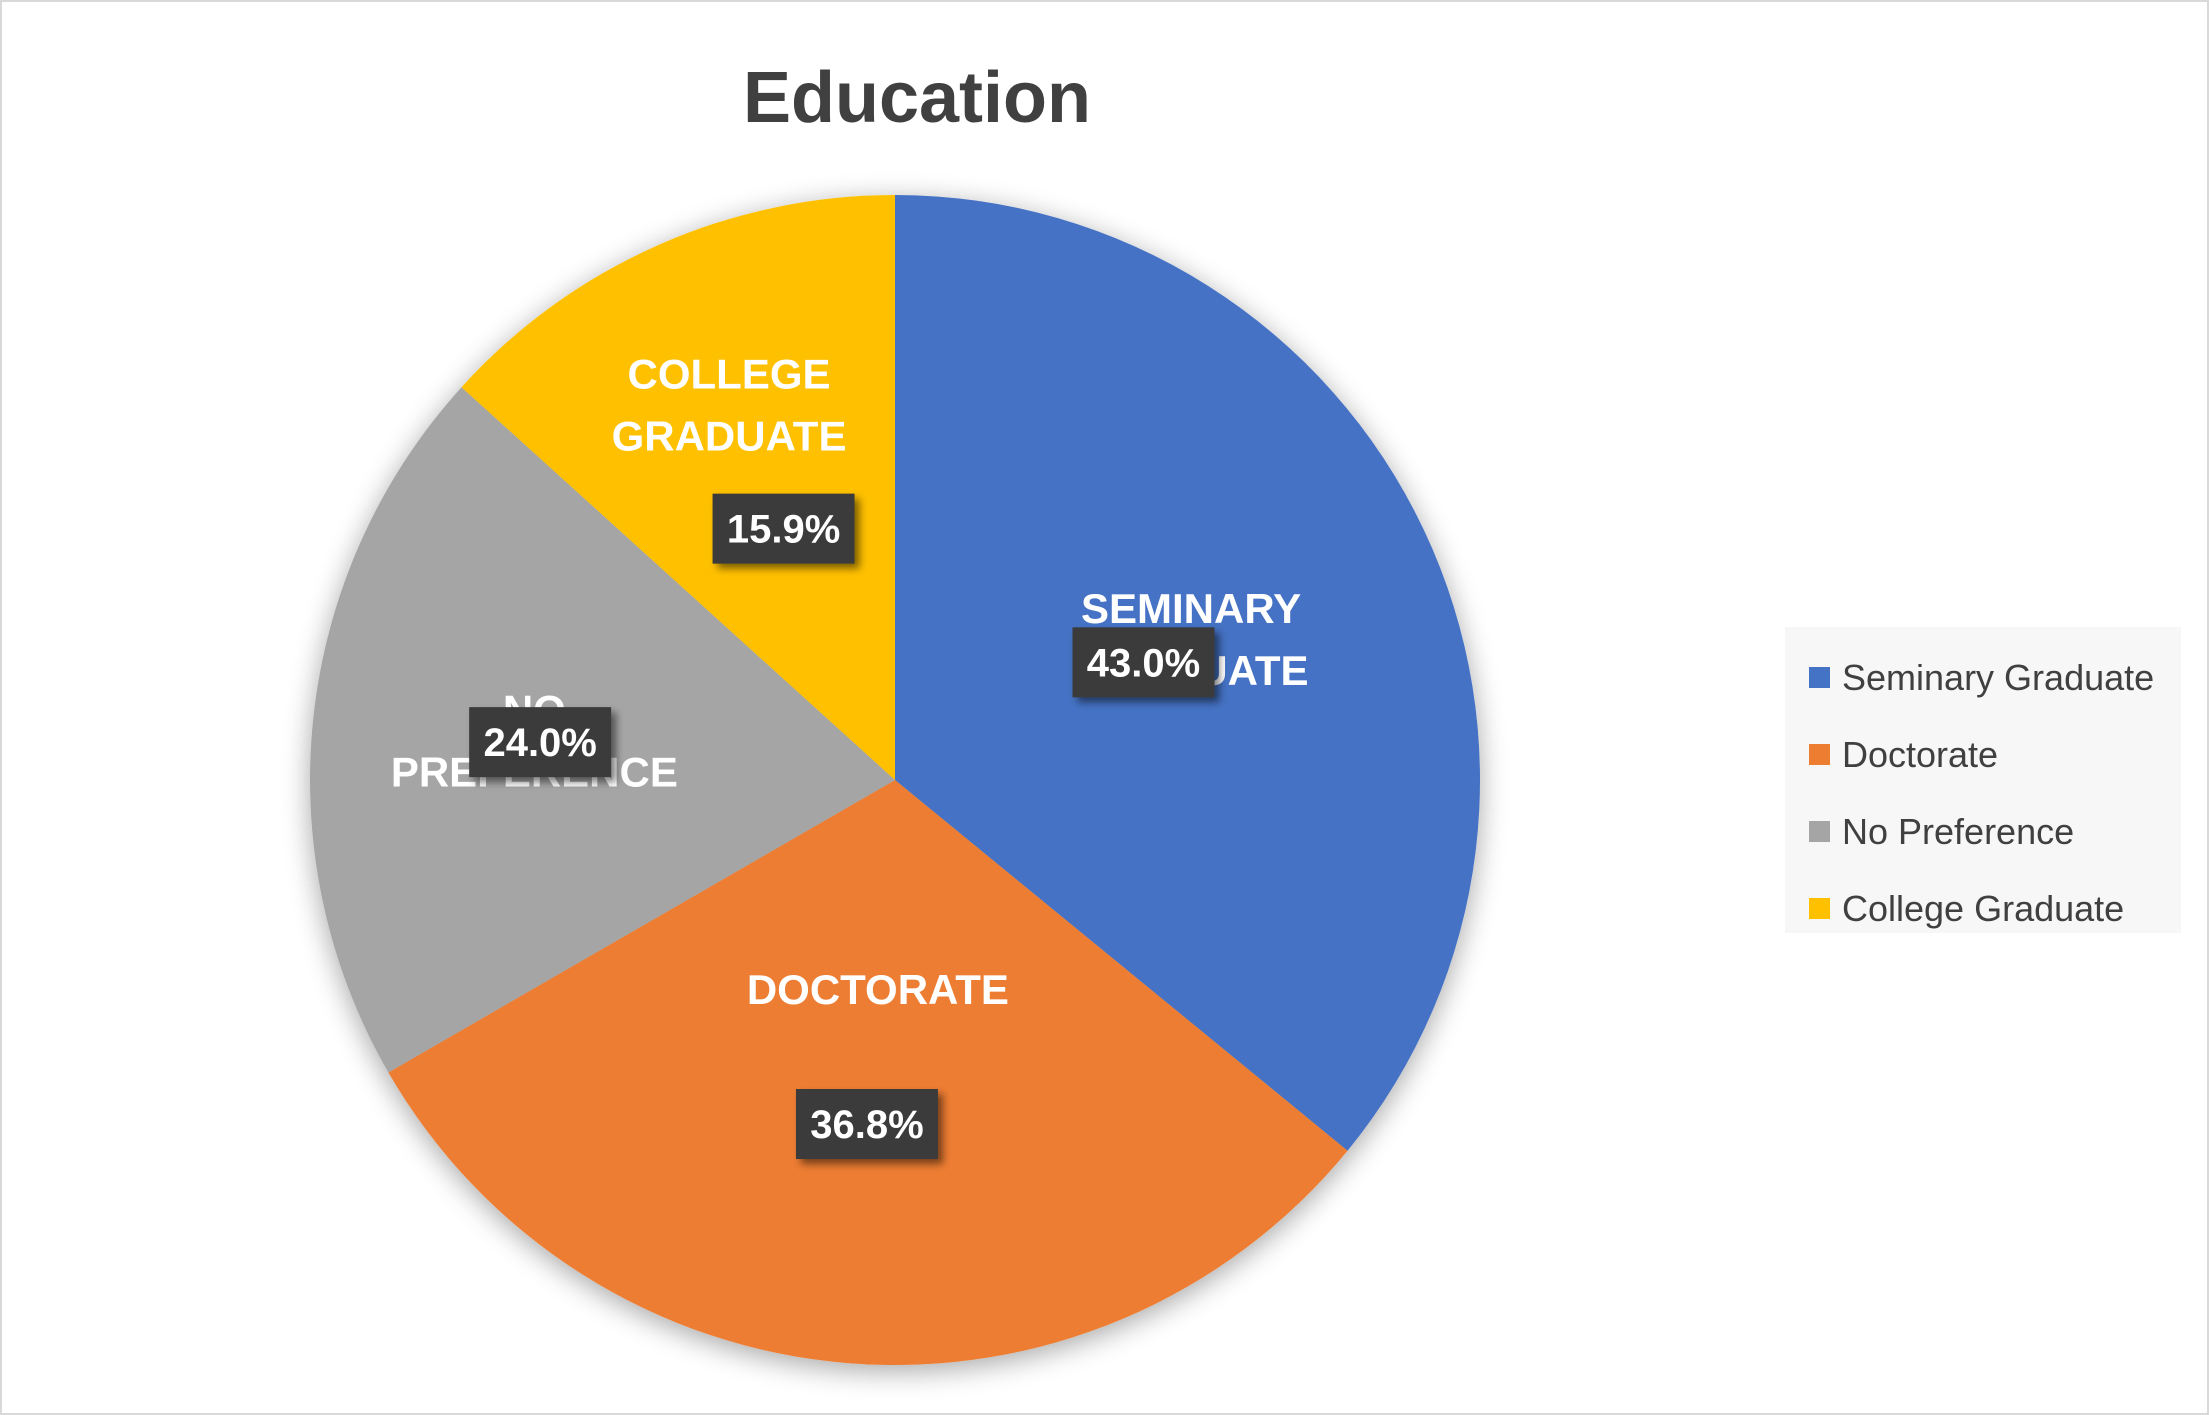 Image resolution: width=2209 pixels, height=1415 pixels. Describe the element at coordinates (1920, 754) in the screenshot. I see `legend-label: Doctorate` at that location.